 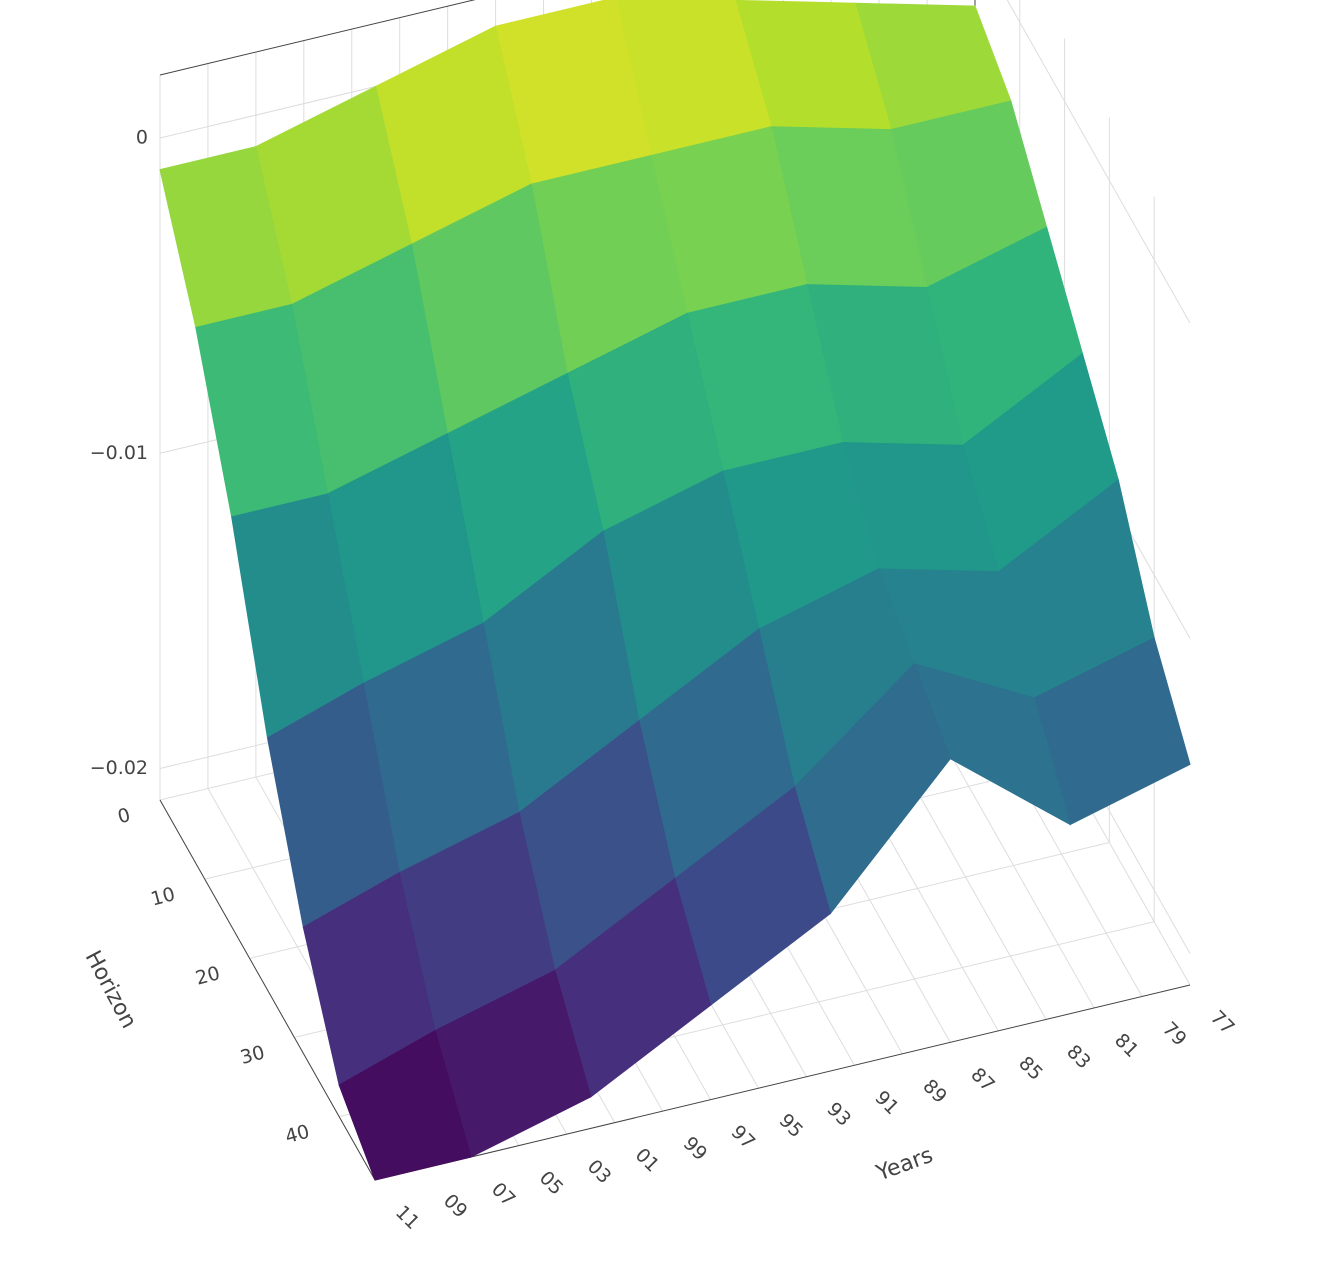 What do you see at coordinates (297, 1135) in the screenshot?
I see `horizon-tick-label: 40` at bounding box center [297, 1135].